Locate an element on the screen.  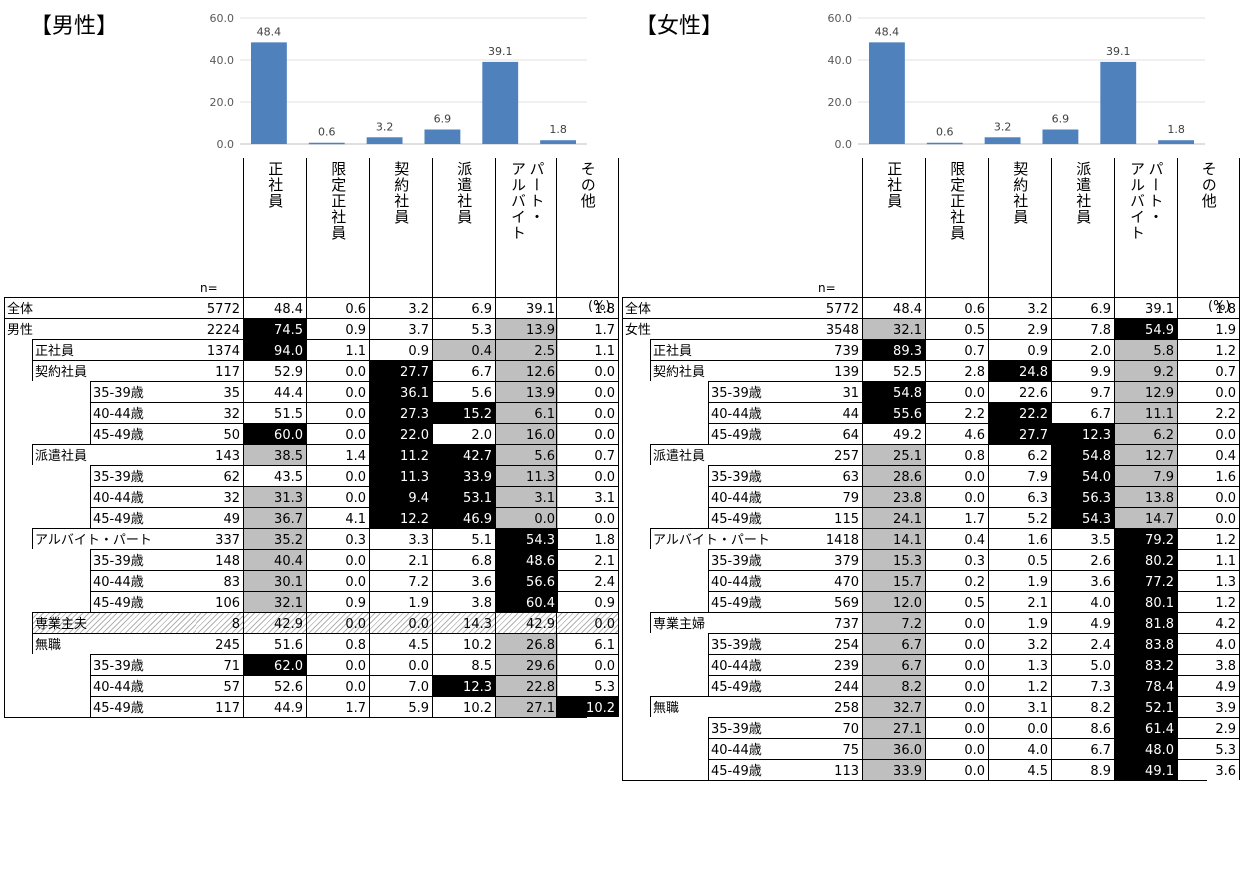
table-cell: 24.1 is located at coordinates (893, 517).